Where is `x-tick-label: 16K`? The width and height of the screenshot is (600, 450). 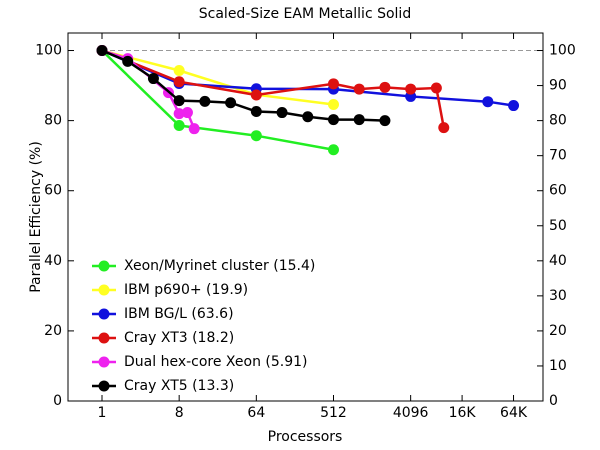 x-tick-label: 16K is located at coordinates (463, 413).